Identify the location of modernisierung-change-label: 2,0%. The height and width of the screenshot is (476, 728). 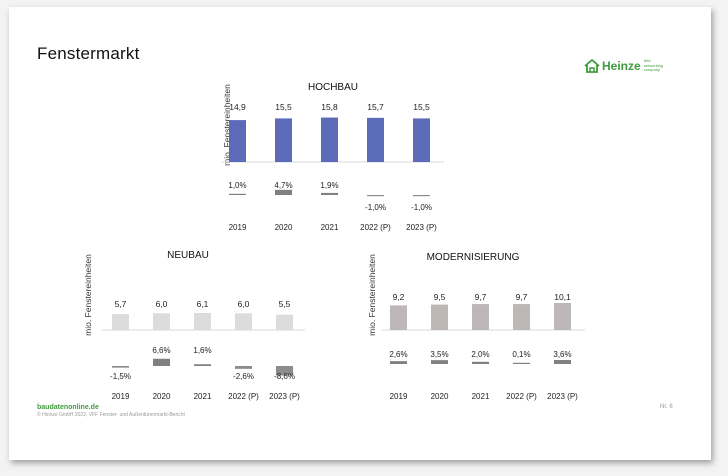
(480, 354).